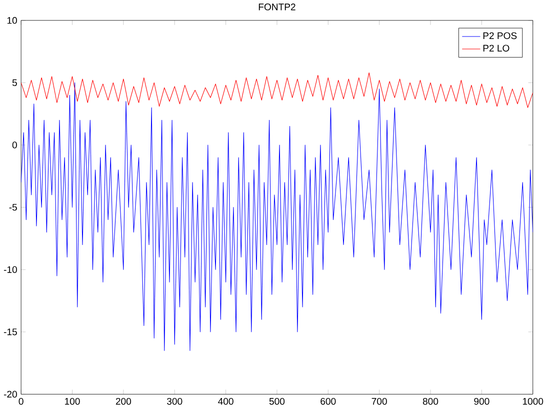 Image resolution: width=547 pixels, height=408 pixels. I want to click on line-series, so click(277, 90).